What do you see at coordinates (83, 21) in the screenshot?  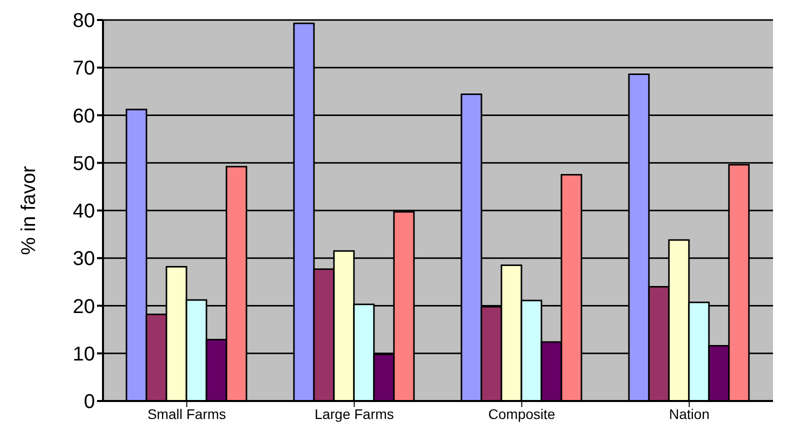 I see `y-tick-label: 80` at bounding box center [83, 21].